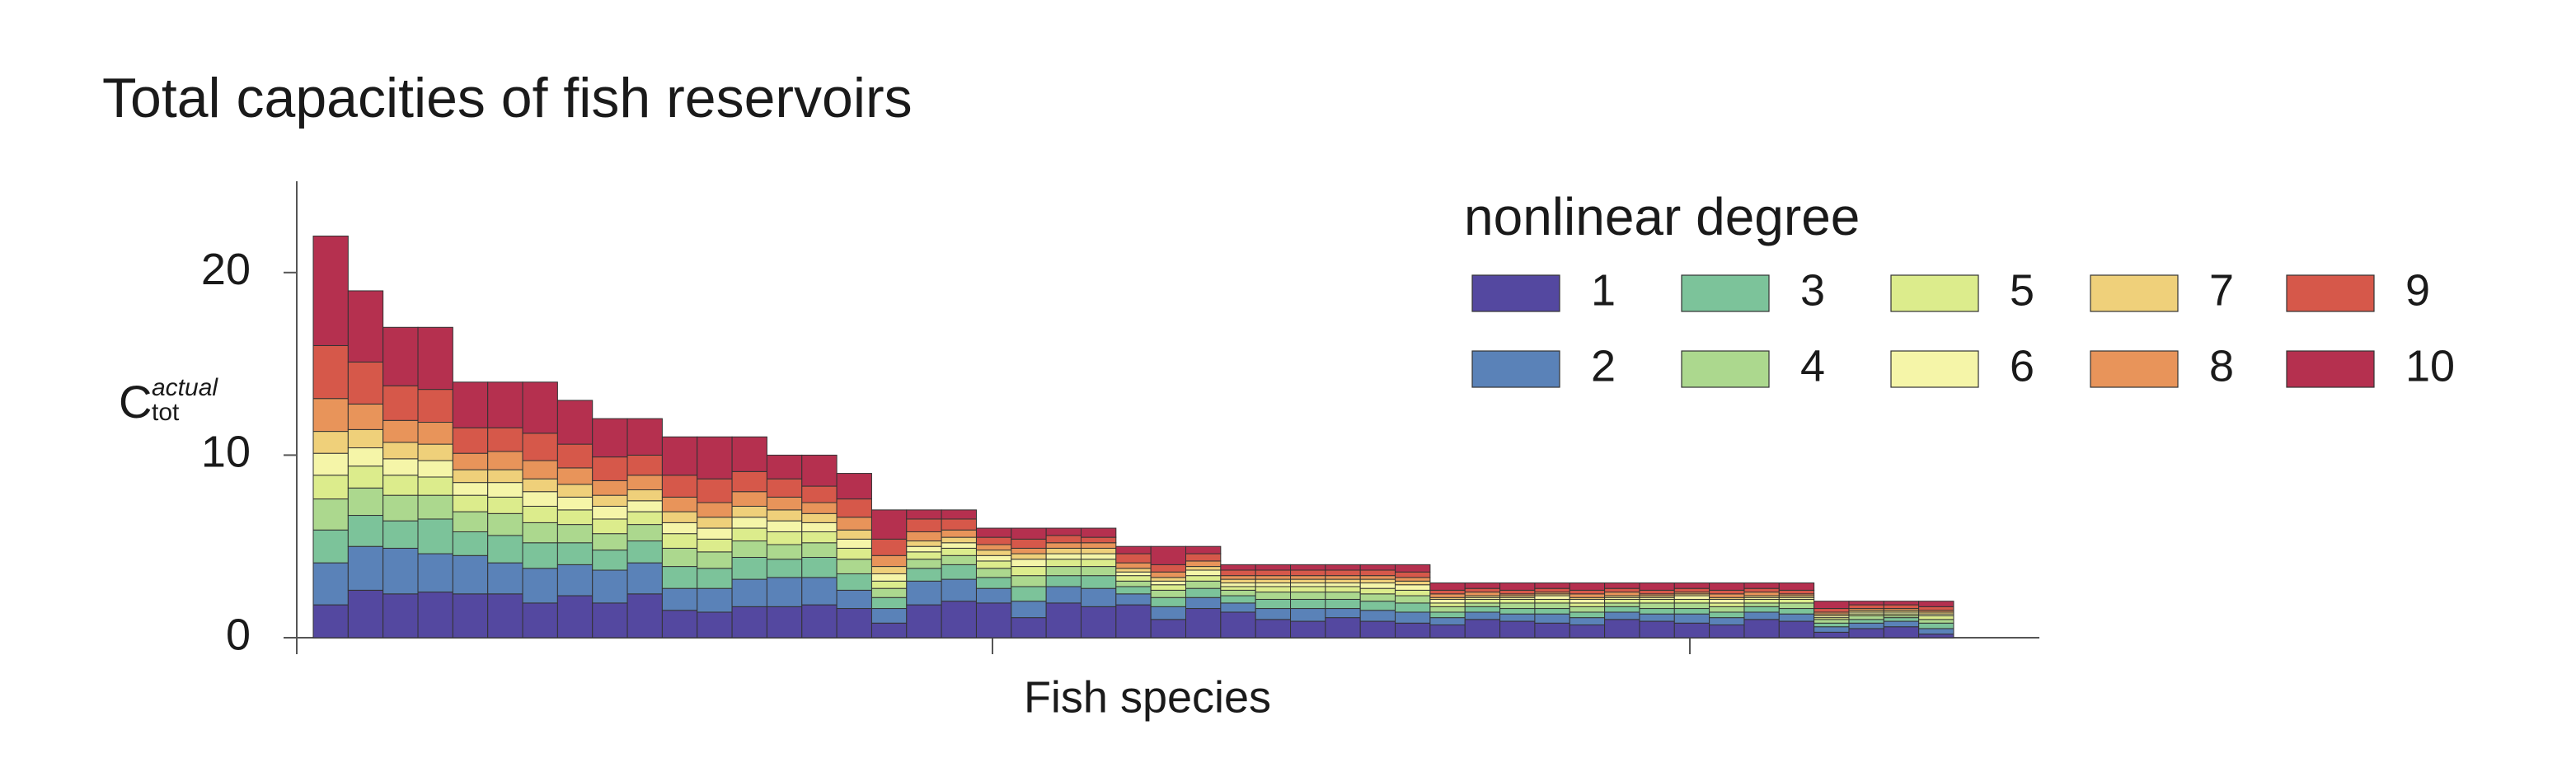 The height and width of the screenshot is (772, 2576). I want to click on y-tick-label: 0, so click(239, 634).